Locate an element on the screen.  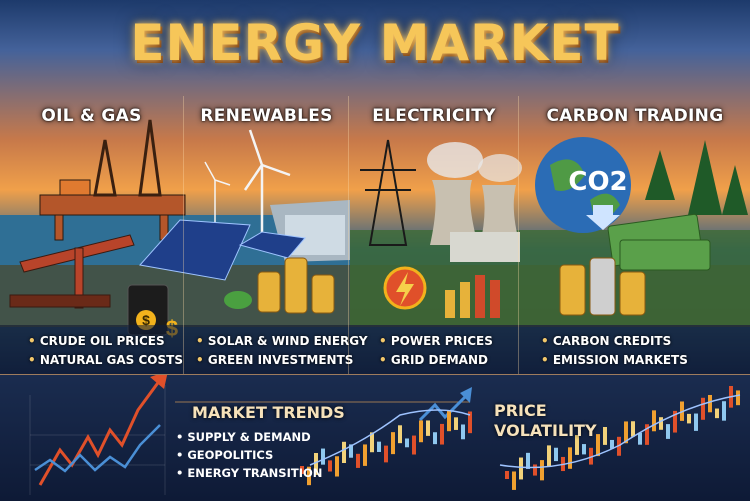
blue-trend-arrow is located at coordinates (442, 408).